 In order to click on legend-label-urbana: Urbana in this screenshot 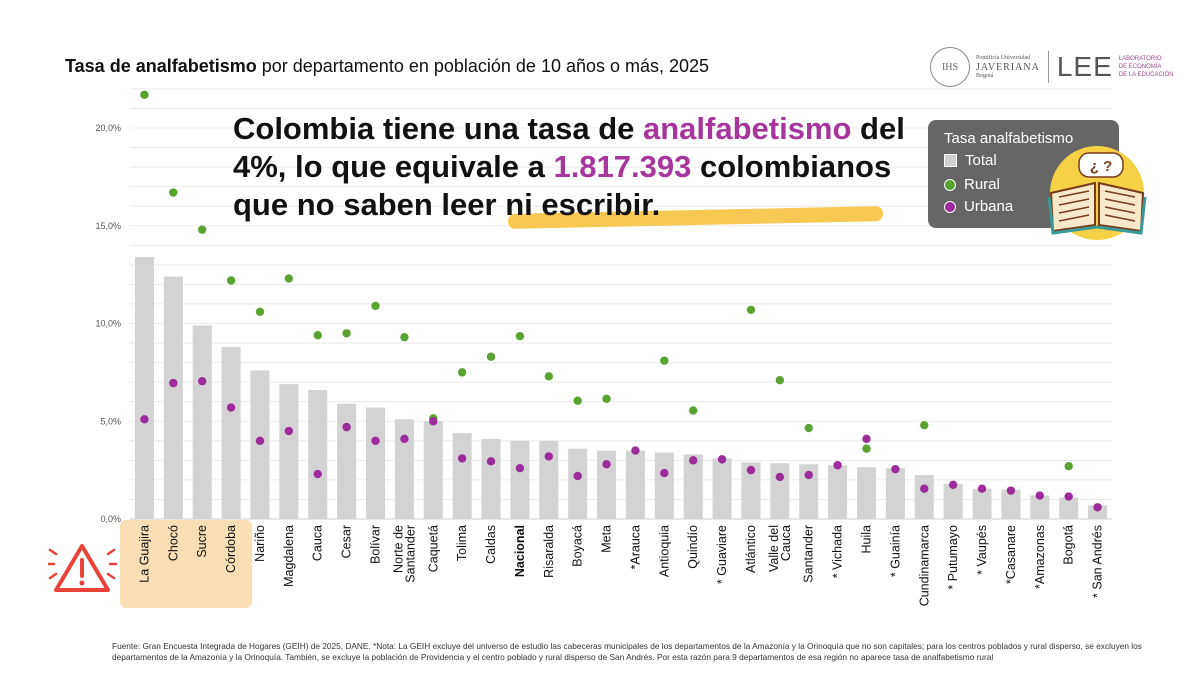, I will do `click(989, 206)`.